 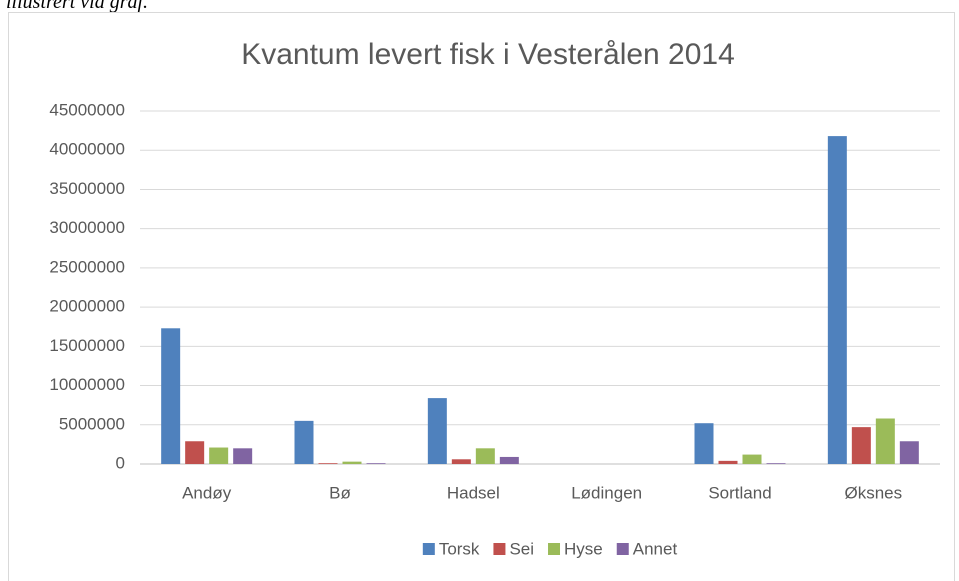 I want to click on legend-label: Hyse, so click(x=583, y=548).